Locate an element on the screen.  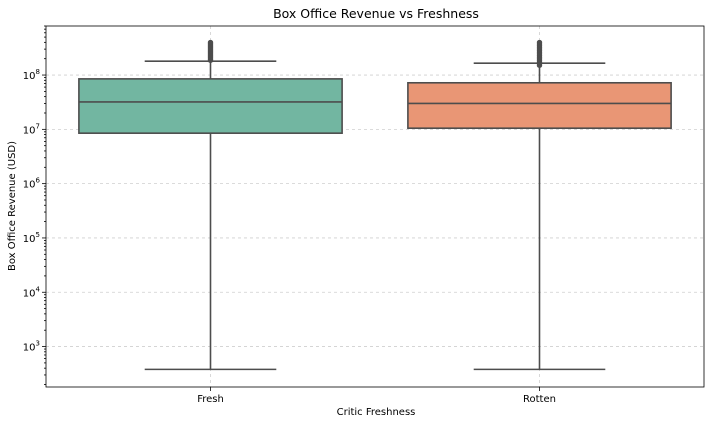
y-tick-label: 10³ is located at coordinates (31, 347).